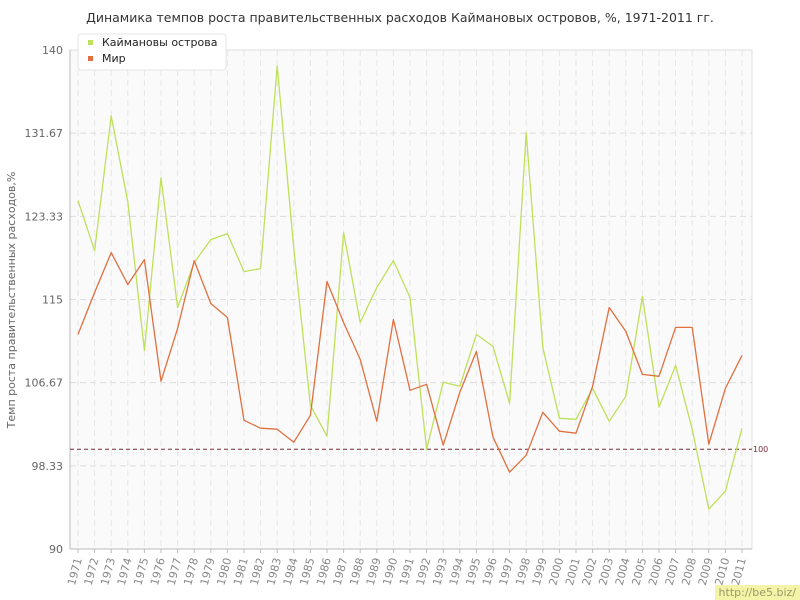 The width and height of the screenshot is (800, 600). What do you see at coordinates (760, 449) in the screenshot?
I see `reference-line-label: 100` at bounding box center [760, 449].